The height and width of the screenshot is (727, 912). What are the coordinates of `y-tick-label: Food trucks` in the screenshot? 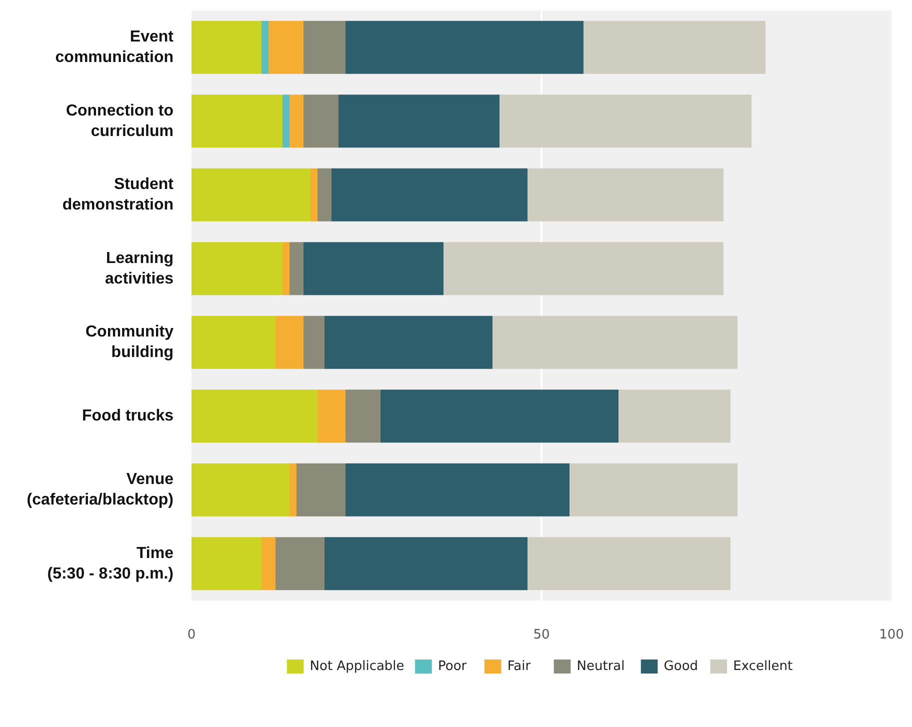 It's located at (128, 416).